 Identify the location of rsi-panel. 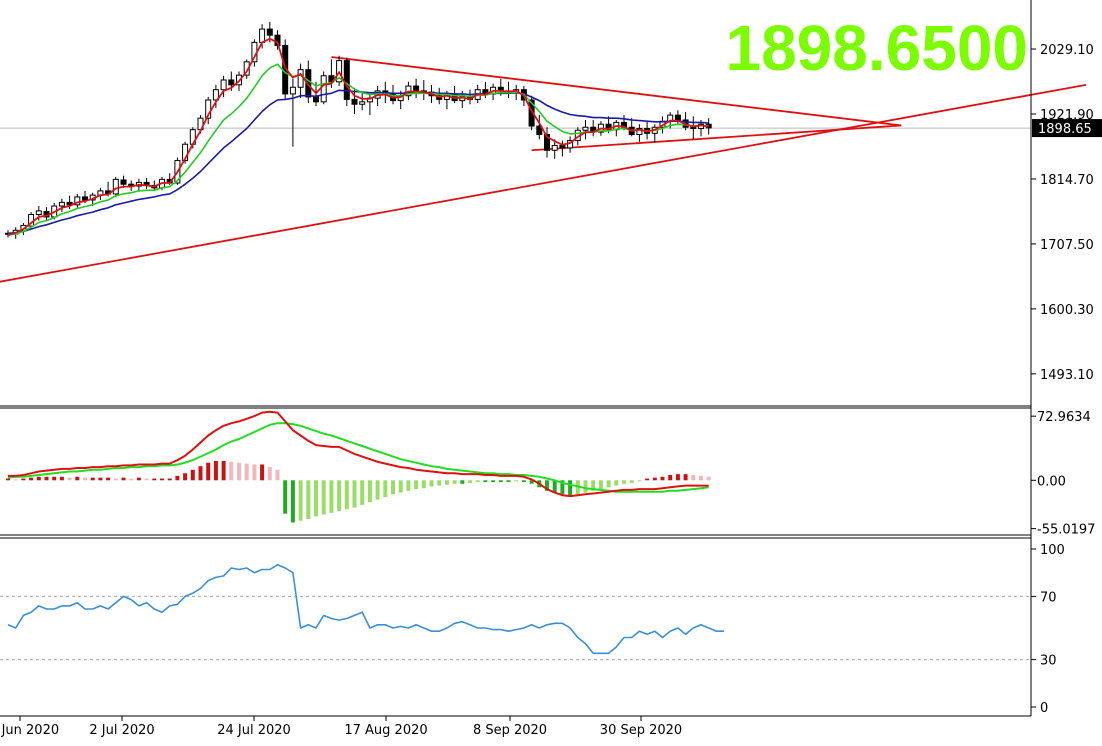
(515, 612).